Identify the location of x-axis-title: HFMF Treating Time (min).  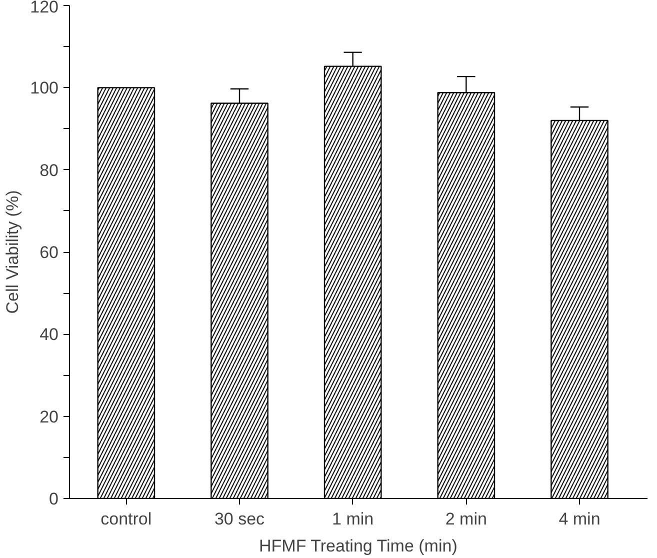
(358, 546).